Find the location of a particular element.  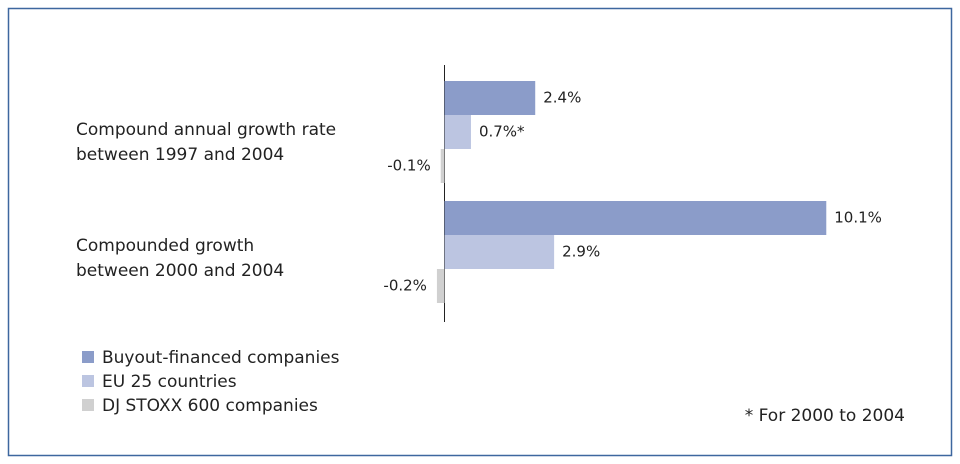

value-label: 2.9% is located at coordinates (581, 252).